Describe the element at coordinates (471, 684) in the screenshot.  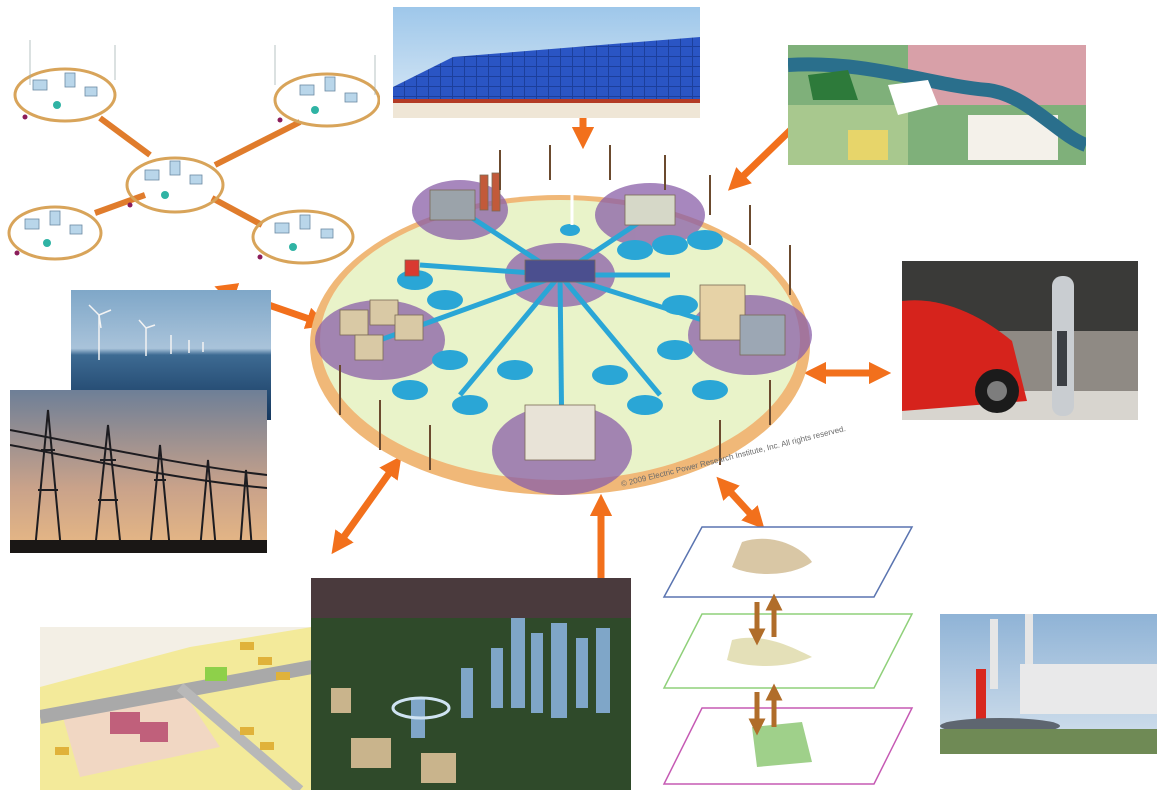
I see `city-model-photo` at that location.